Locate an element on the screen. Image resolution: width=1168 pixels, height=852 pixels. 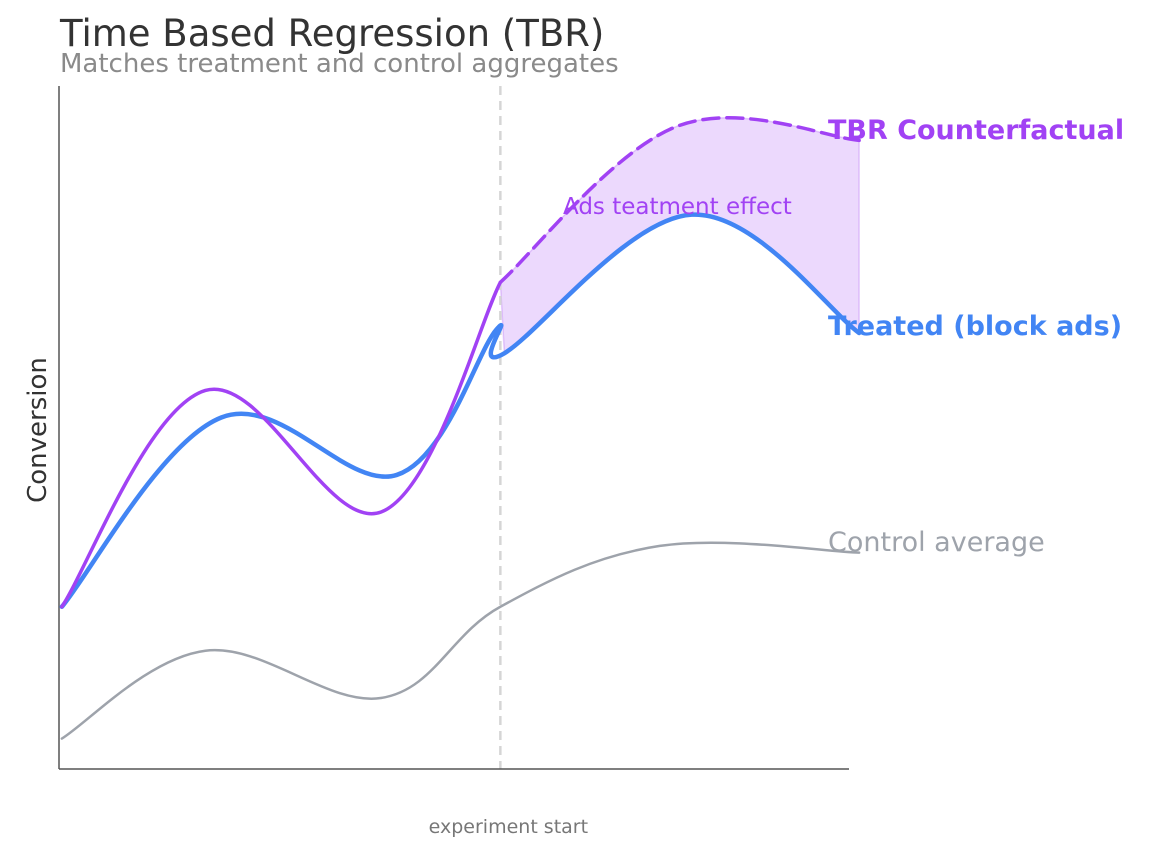
line-label-control-average: Control average is located at coordinates (936, 542).